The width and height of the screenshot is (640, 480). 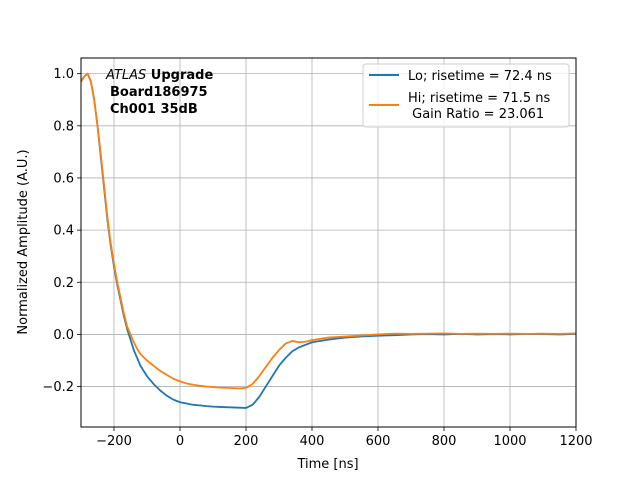 What do you see at coordinates (58, 387) in the screenshot?
I see `y-tick-label: −0.2` at bounding box center [58, 387].